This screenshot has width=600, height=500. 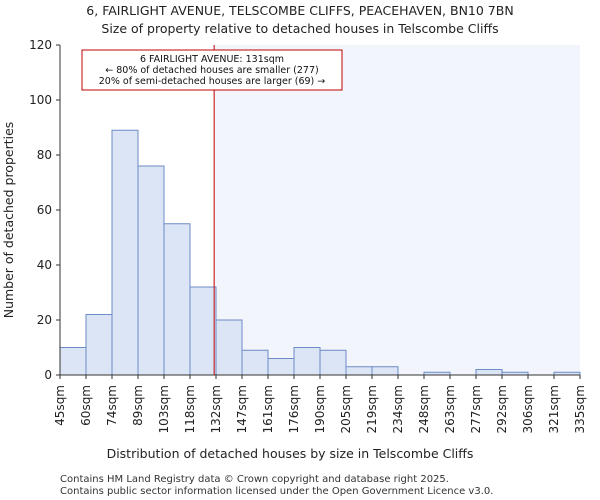 What do you see at coordinates (40, 45) in the screenshot?
I see `y-tick-label-120: 120` at bounding box center [40, 45].